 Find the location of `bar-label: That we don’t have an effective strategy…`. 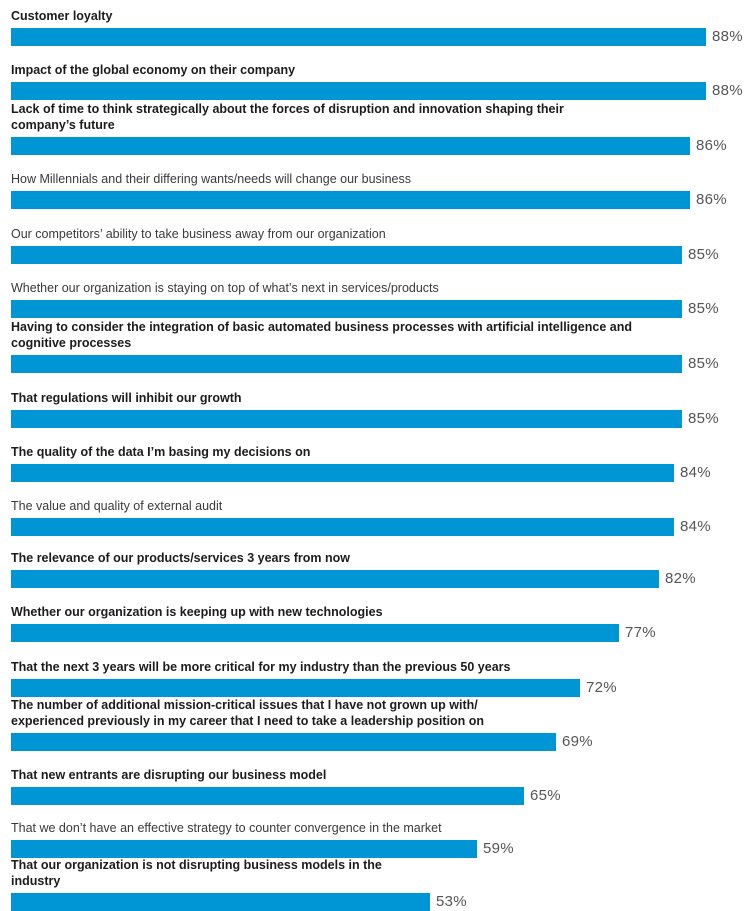

bar-label: That we don’t have an effective strategy… is located at coordinates (226, 828).